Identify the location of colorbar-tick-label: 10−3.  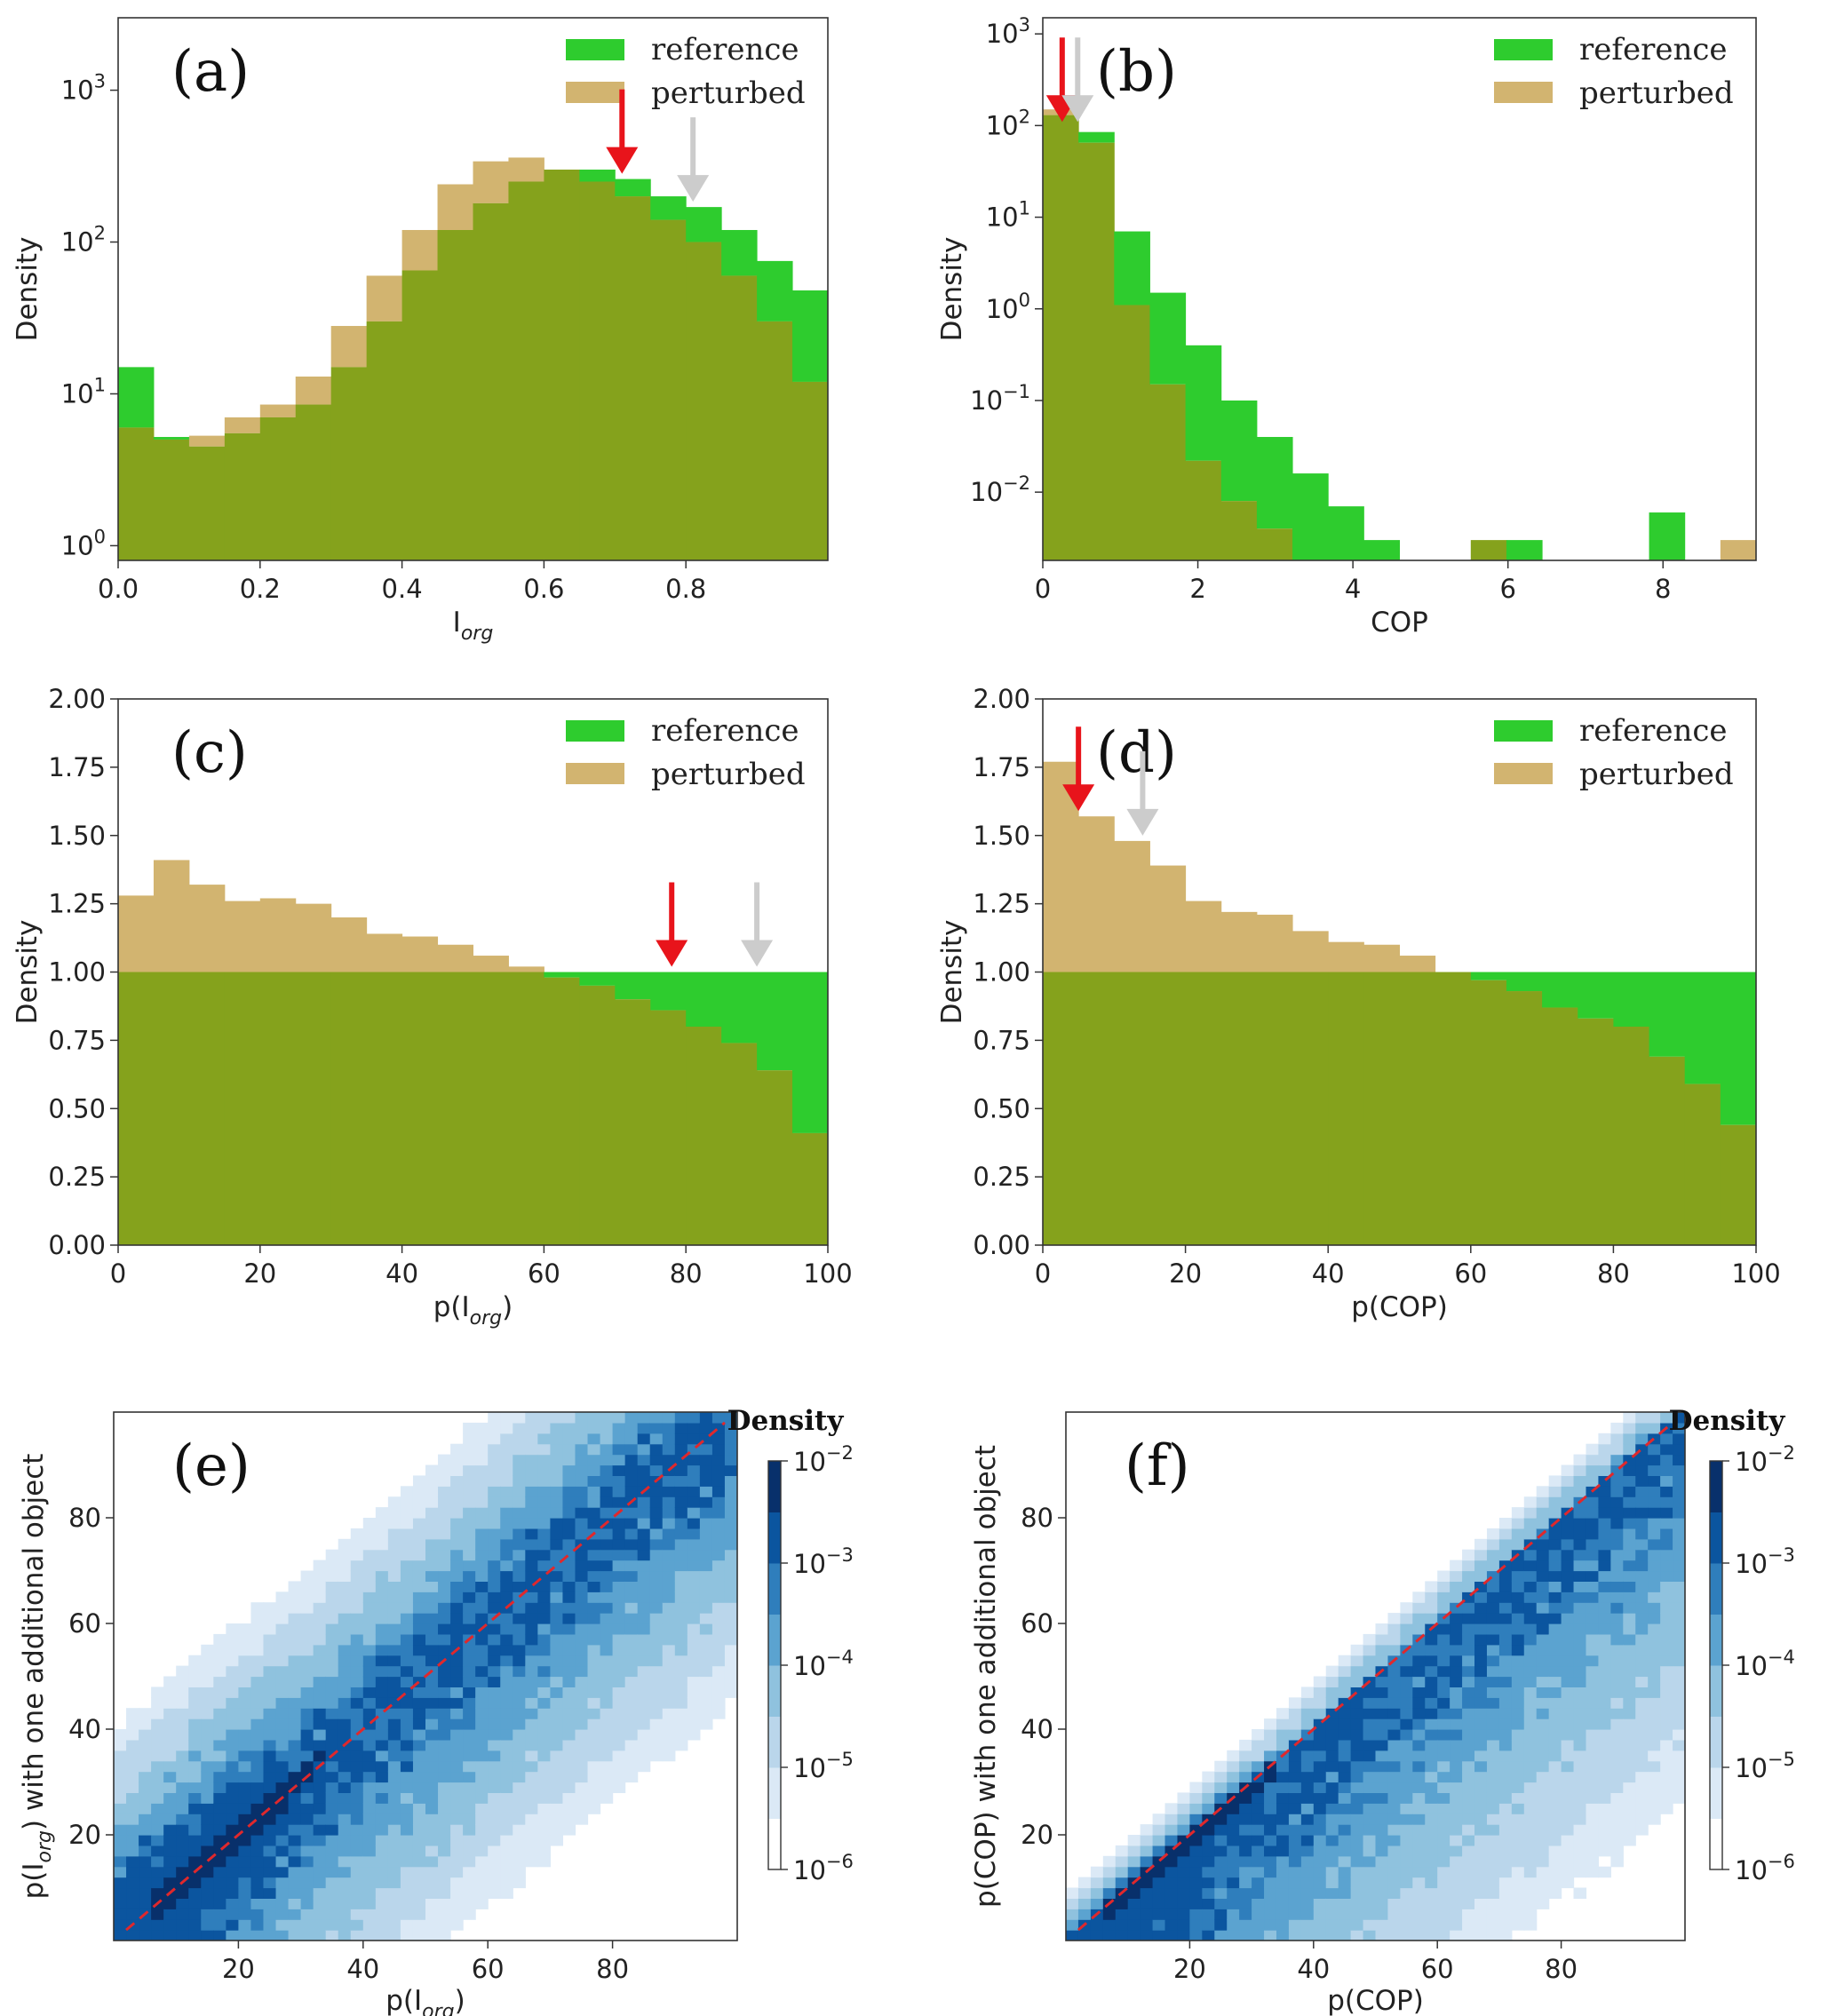
(1765, 1561).